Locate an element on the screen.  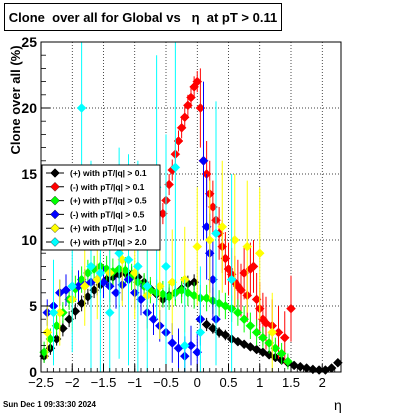
y-axis-label: Clone over all (%) is located at coordinates (15, 99).